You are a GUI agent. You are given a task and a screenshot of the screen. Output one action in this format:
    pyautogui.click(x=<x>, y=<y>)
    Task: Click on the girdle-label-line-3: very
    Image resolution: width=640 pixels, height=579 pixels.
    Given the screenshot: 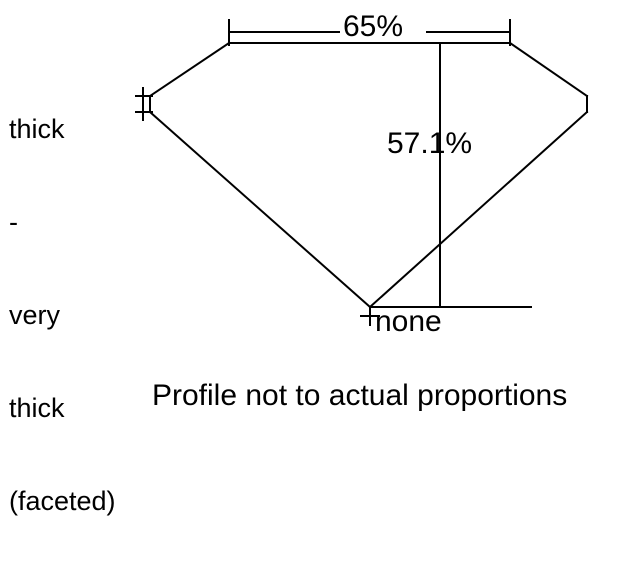 What is the action you would take?
    pyautogui.click(x=35, y=315)
    